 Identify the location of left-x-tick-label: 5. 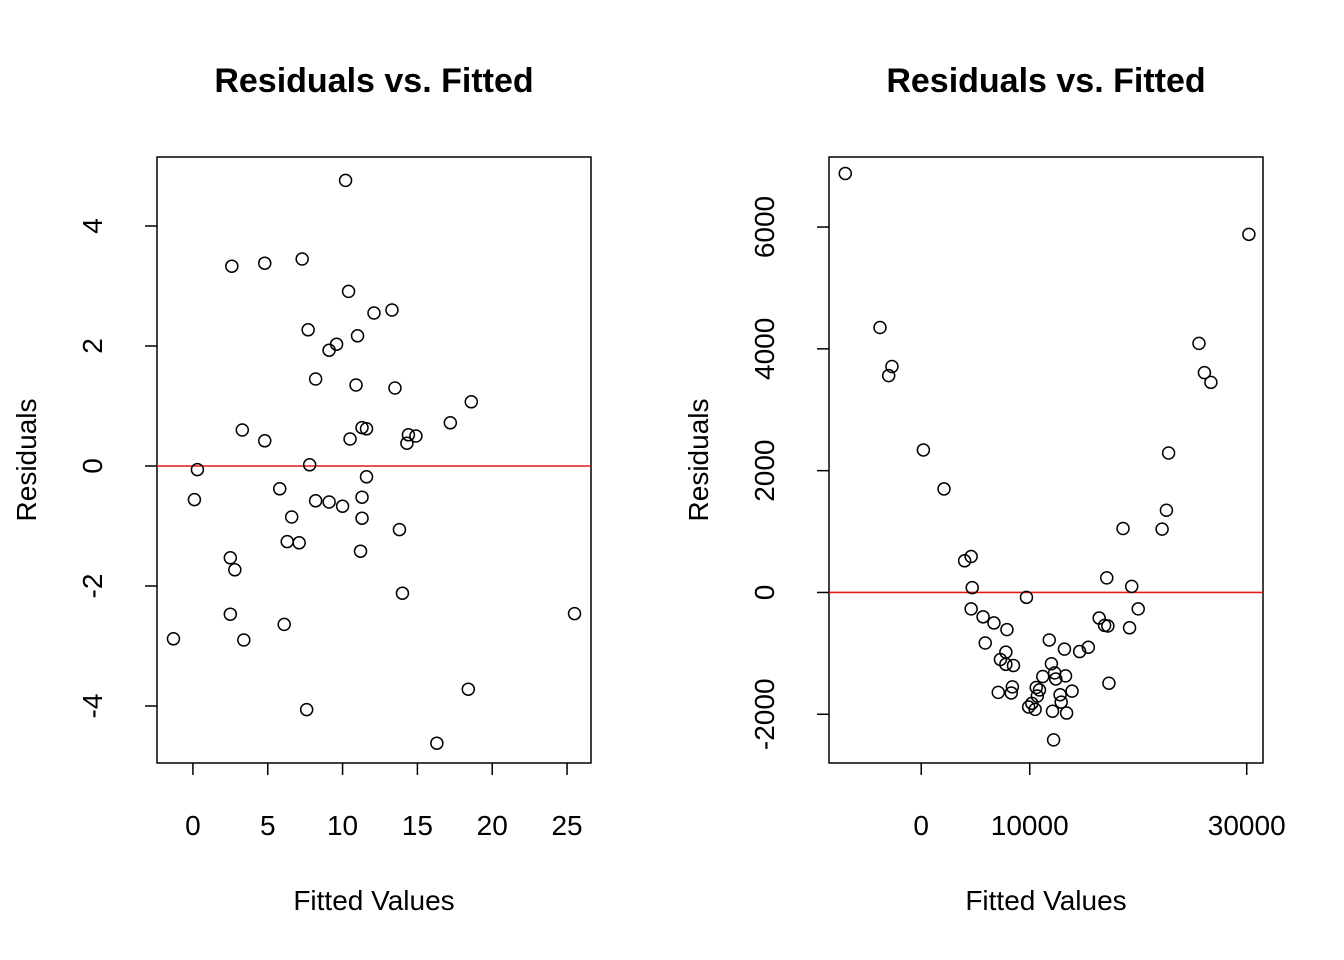
(268, 825).